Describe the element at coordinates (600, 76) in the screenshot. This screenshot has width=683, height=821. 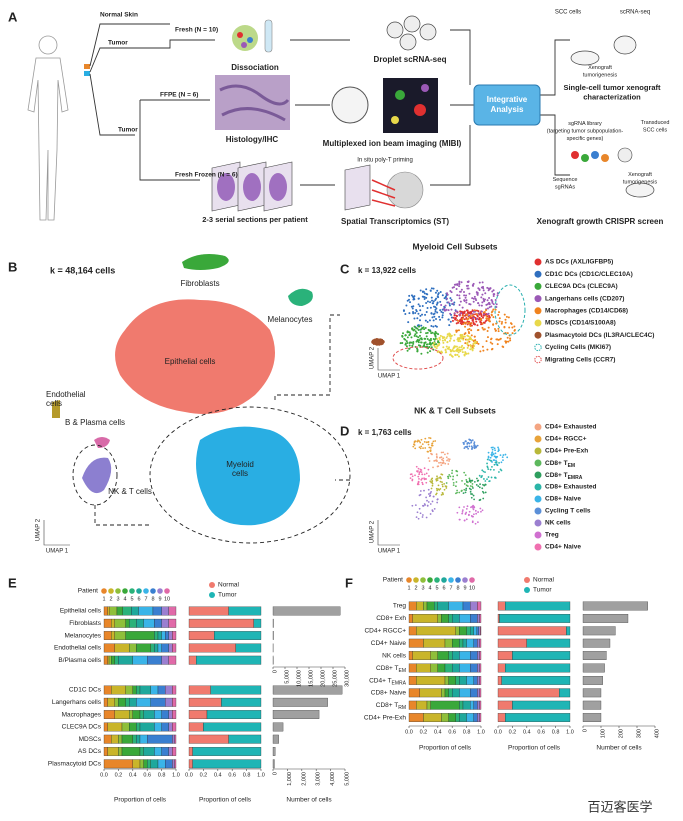
I see `workflow-text-line: tumorigenesis` at that location.